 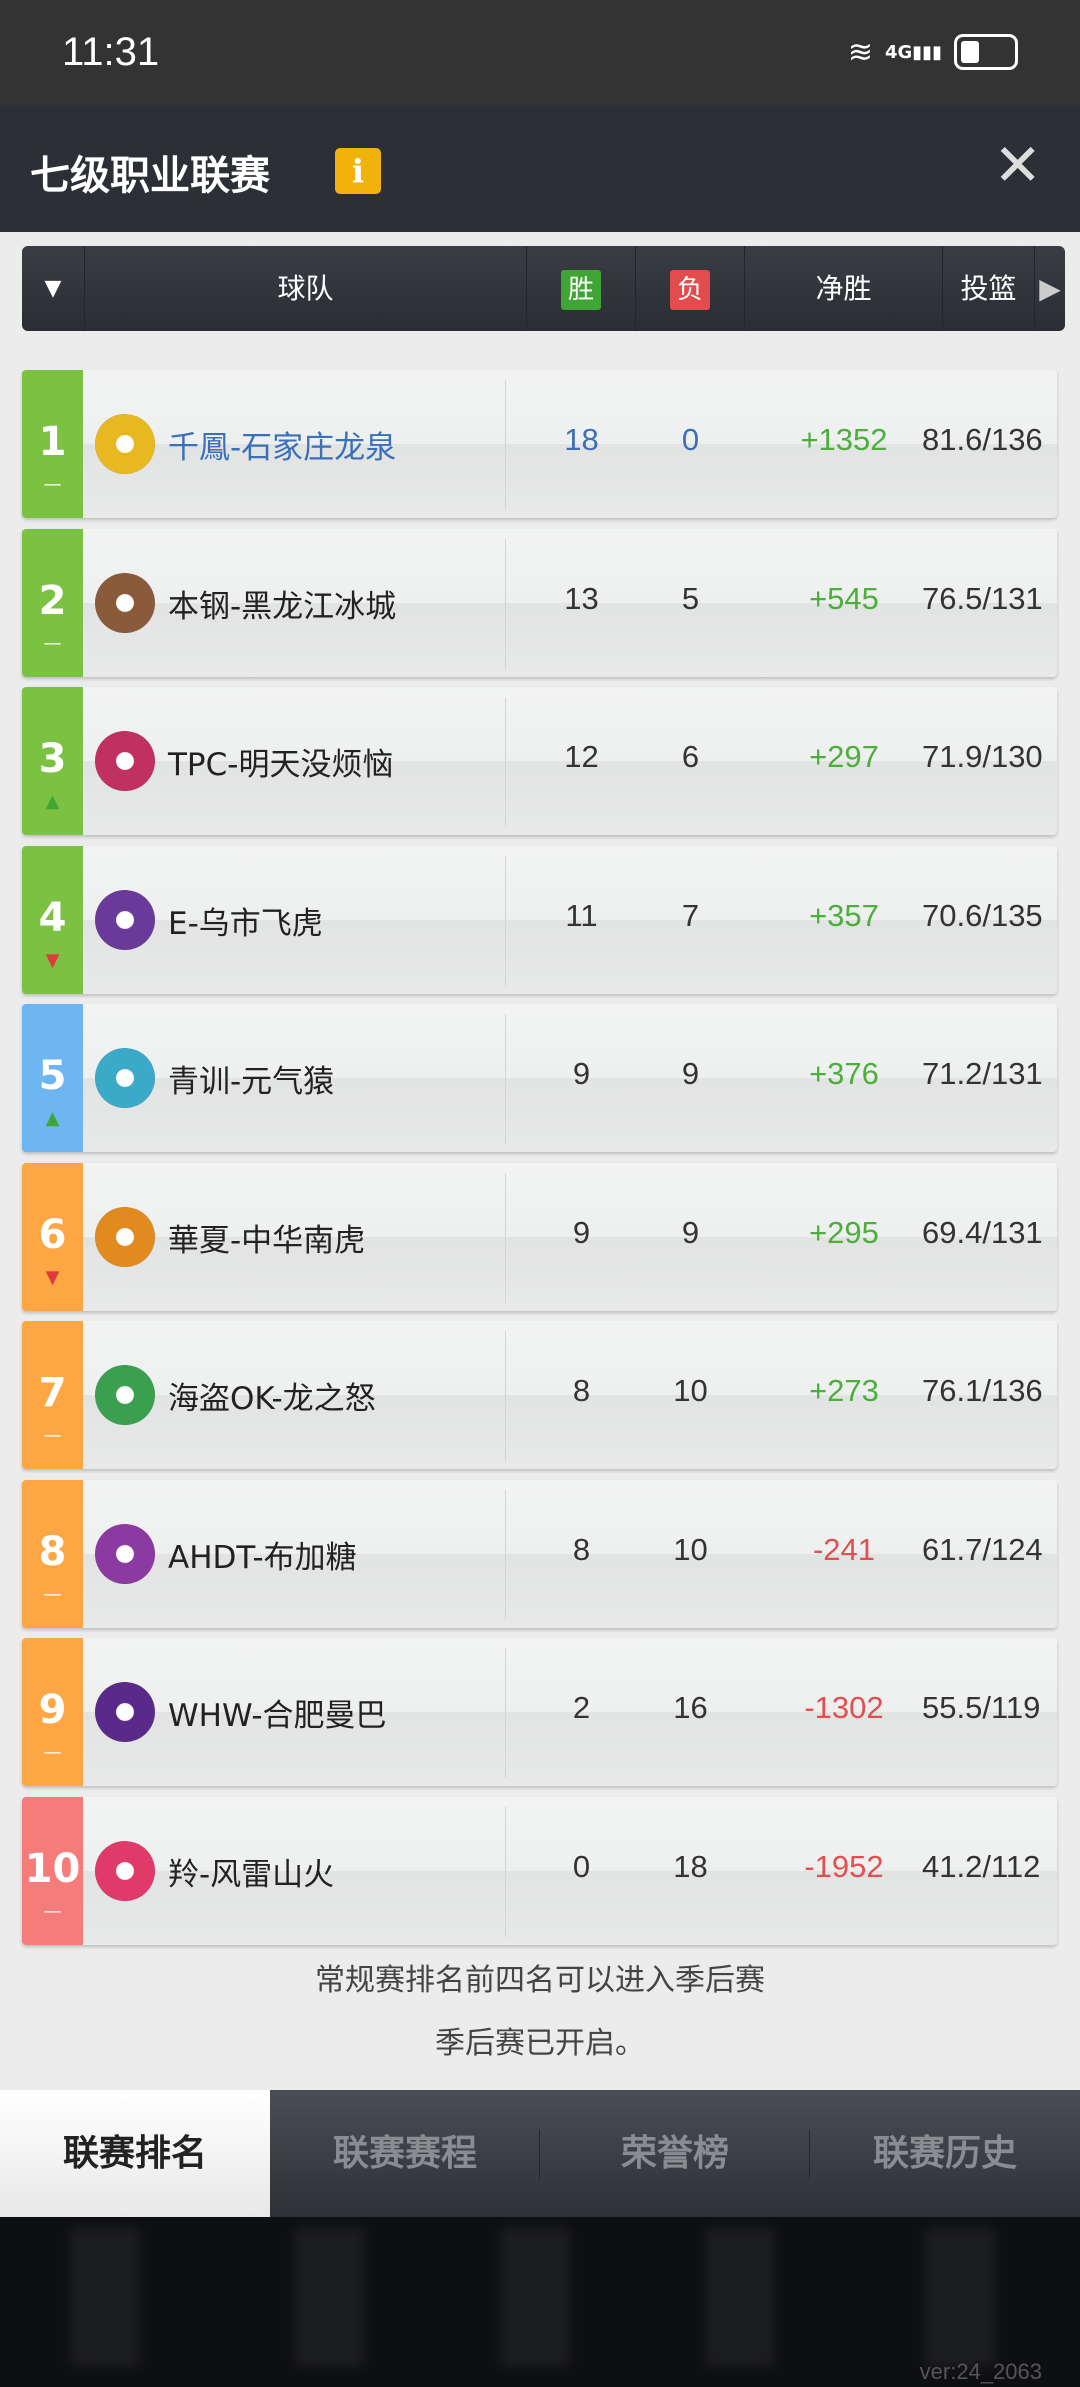 I want to click on close-button: ✕, so click(x=1017, y=165).